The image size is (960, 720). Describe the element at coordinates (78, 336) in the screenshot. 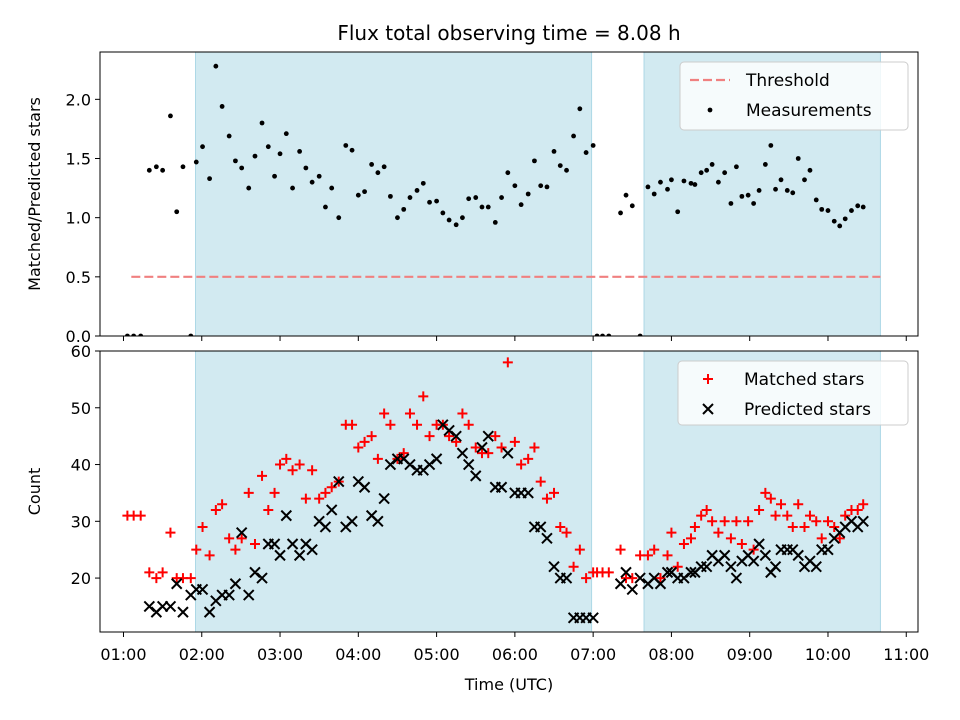

I see `y-tick-label: 0.0` at that location.